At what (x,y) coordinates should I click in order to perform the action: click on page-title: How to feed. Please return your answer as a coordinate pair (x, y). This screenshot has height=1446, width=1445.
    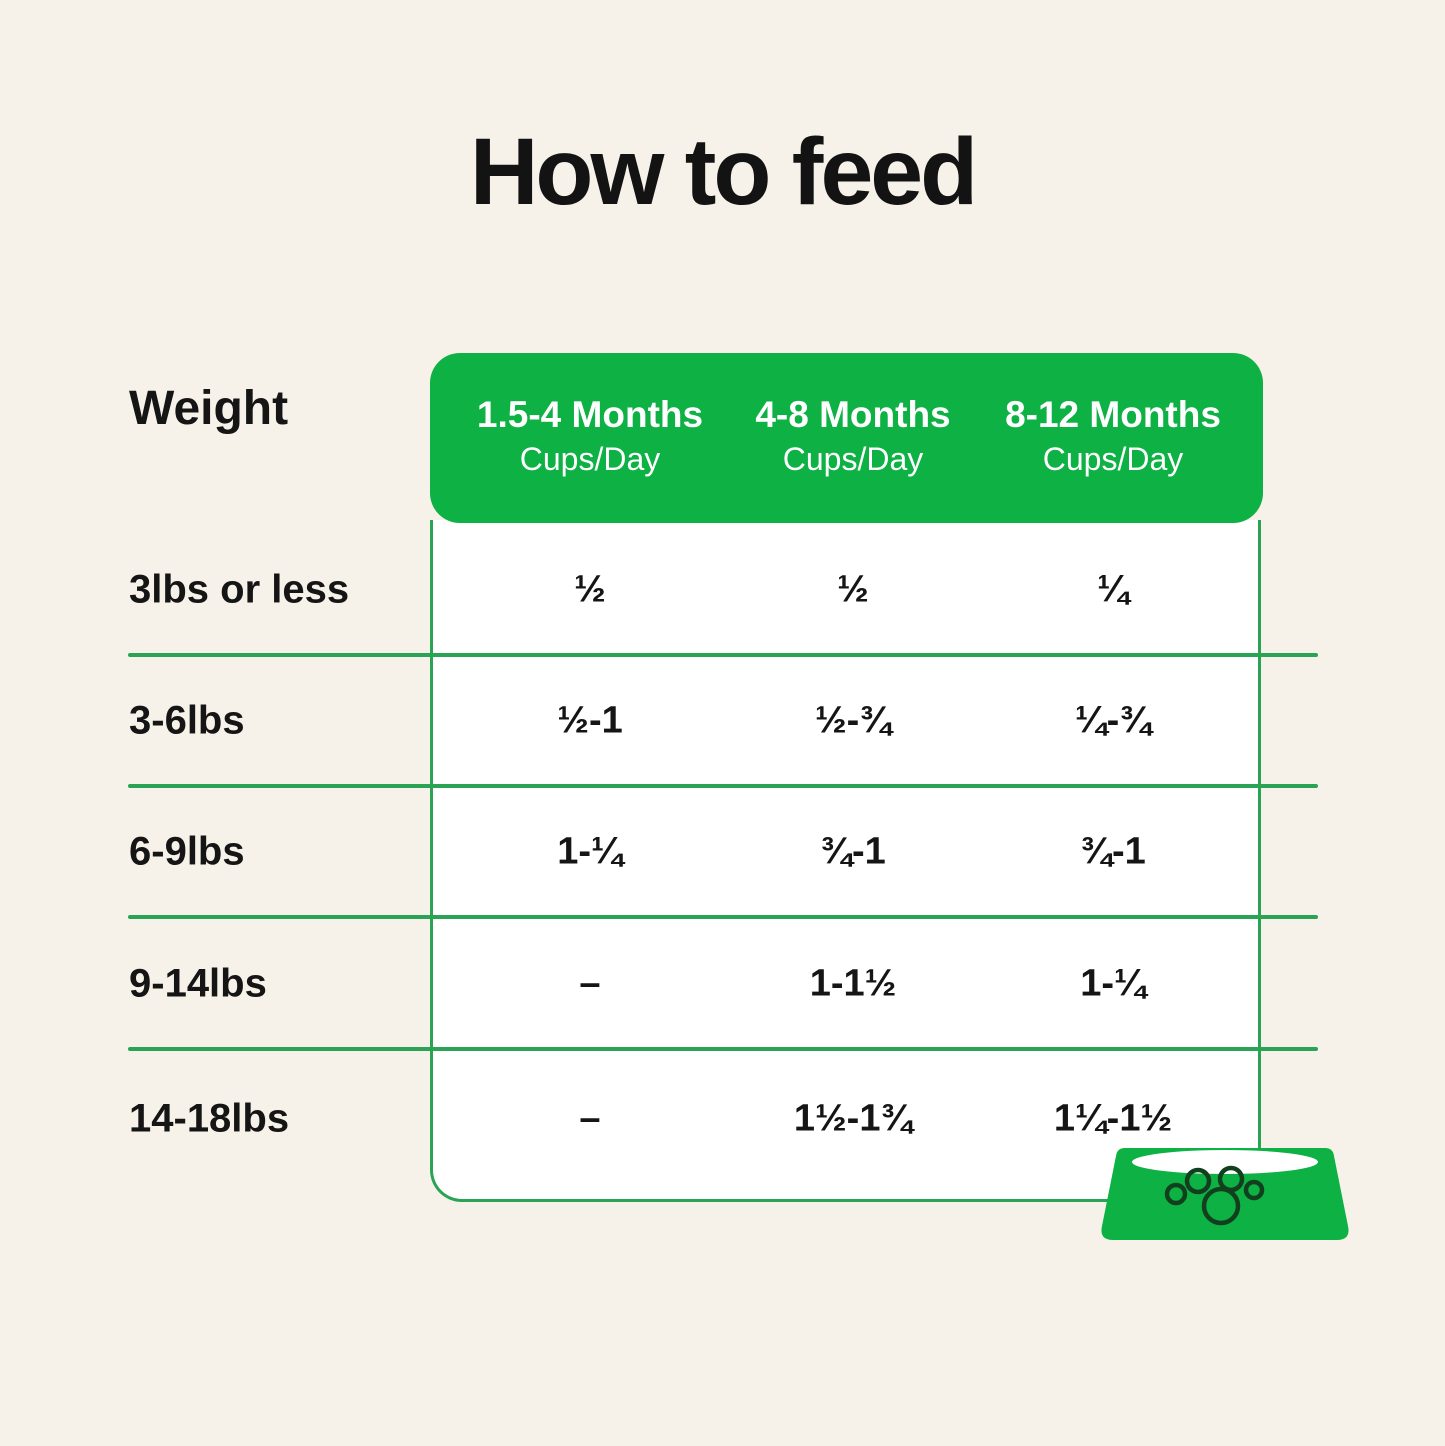
    Looking at the image, I should click on (723, 172).